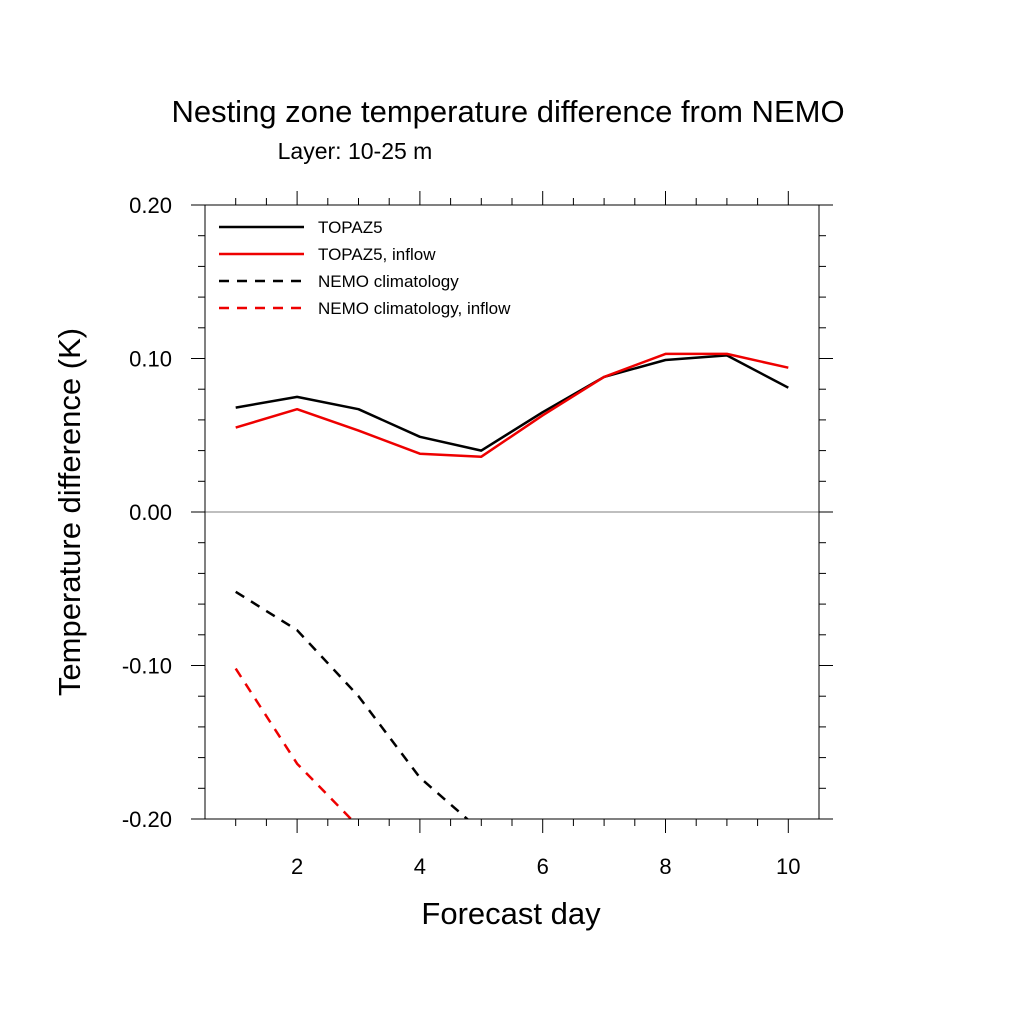 This screenshot has height=1024, width=1024. I want to click on y-tick-label: 0.10, so click(150, 359).